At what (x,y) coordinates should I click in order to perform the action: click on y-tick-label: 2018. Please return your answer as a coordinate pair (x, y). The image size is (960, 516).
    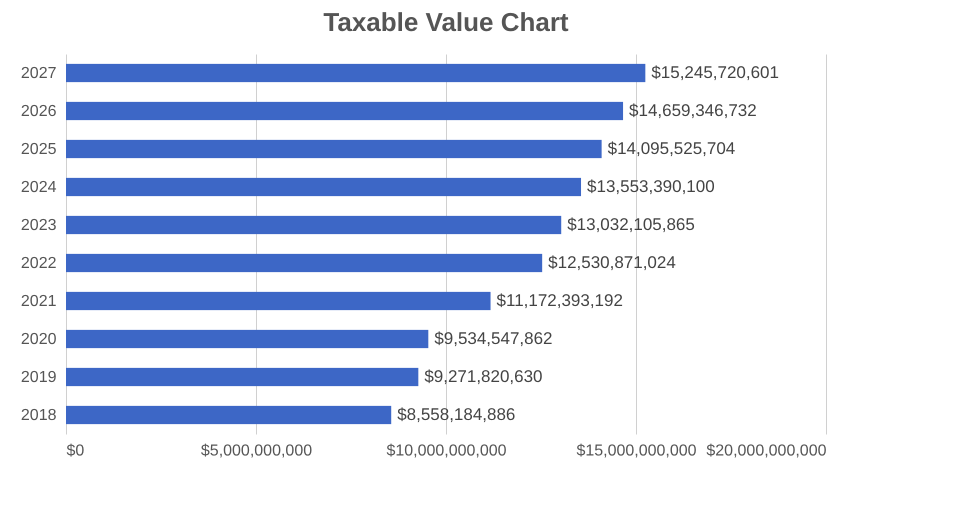
    Looking at the image, I should click on (38, 415).